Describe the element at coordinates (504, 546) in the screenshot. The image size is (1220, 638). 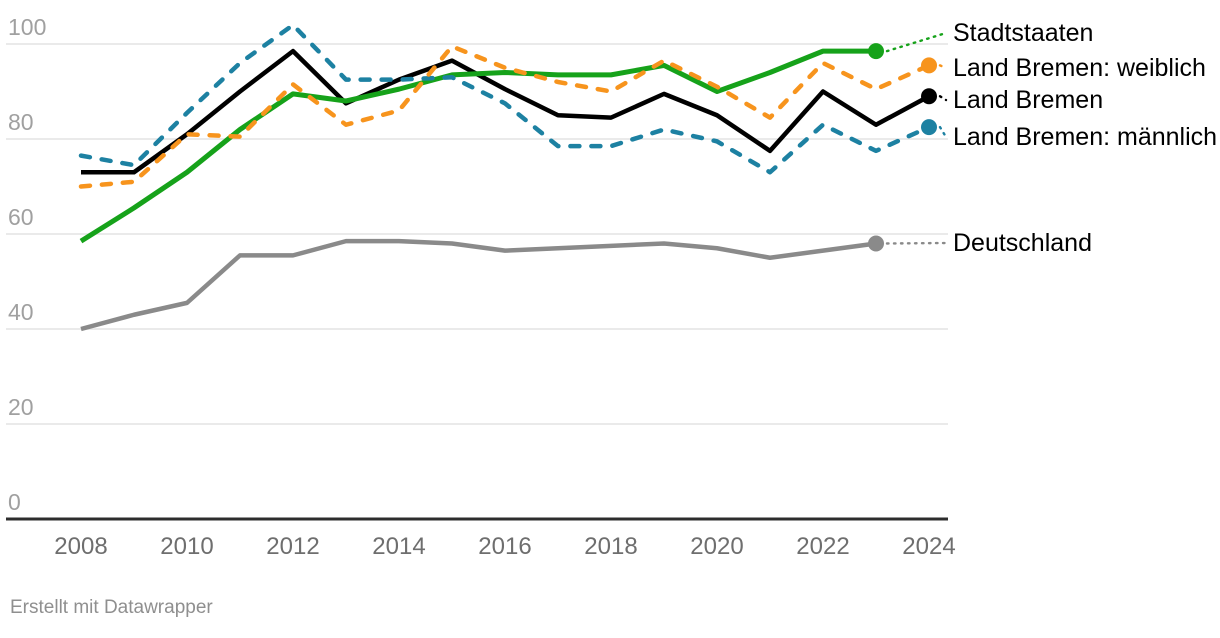
I see `x-axis-tick-label: 2016` at that location.